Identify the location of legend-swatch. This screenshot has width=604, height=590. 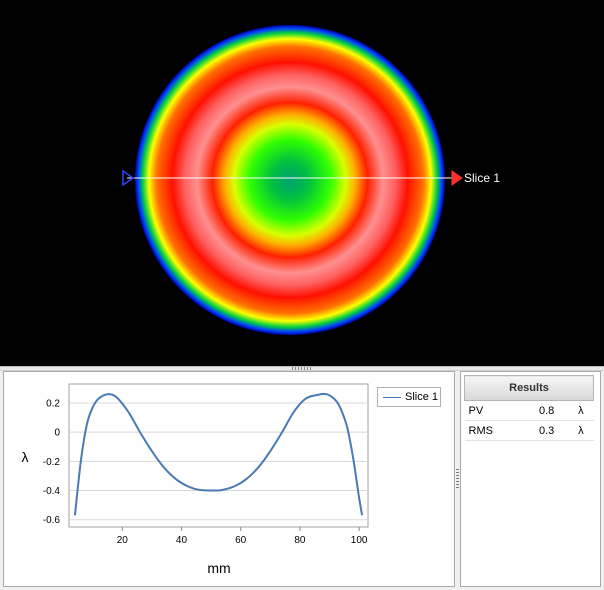
(392, 397).